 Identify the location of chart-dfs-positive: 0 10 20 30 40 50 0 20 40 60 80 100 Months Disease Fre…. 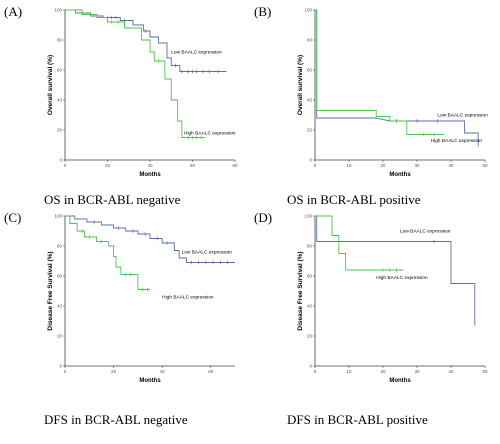
(392, 299).